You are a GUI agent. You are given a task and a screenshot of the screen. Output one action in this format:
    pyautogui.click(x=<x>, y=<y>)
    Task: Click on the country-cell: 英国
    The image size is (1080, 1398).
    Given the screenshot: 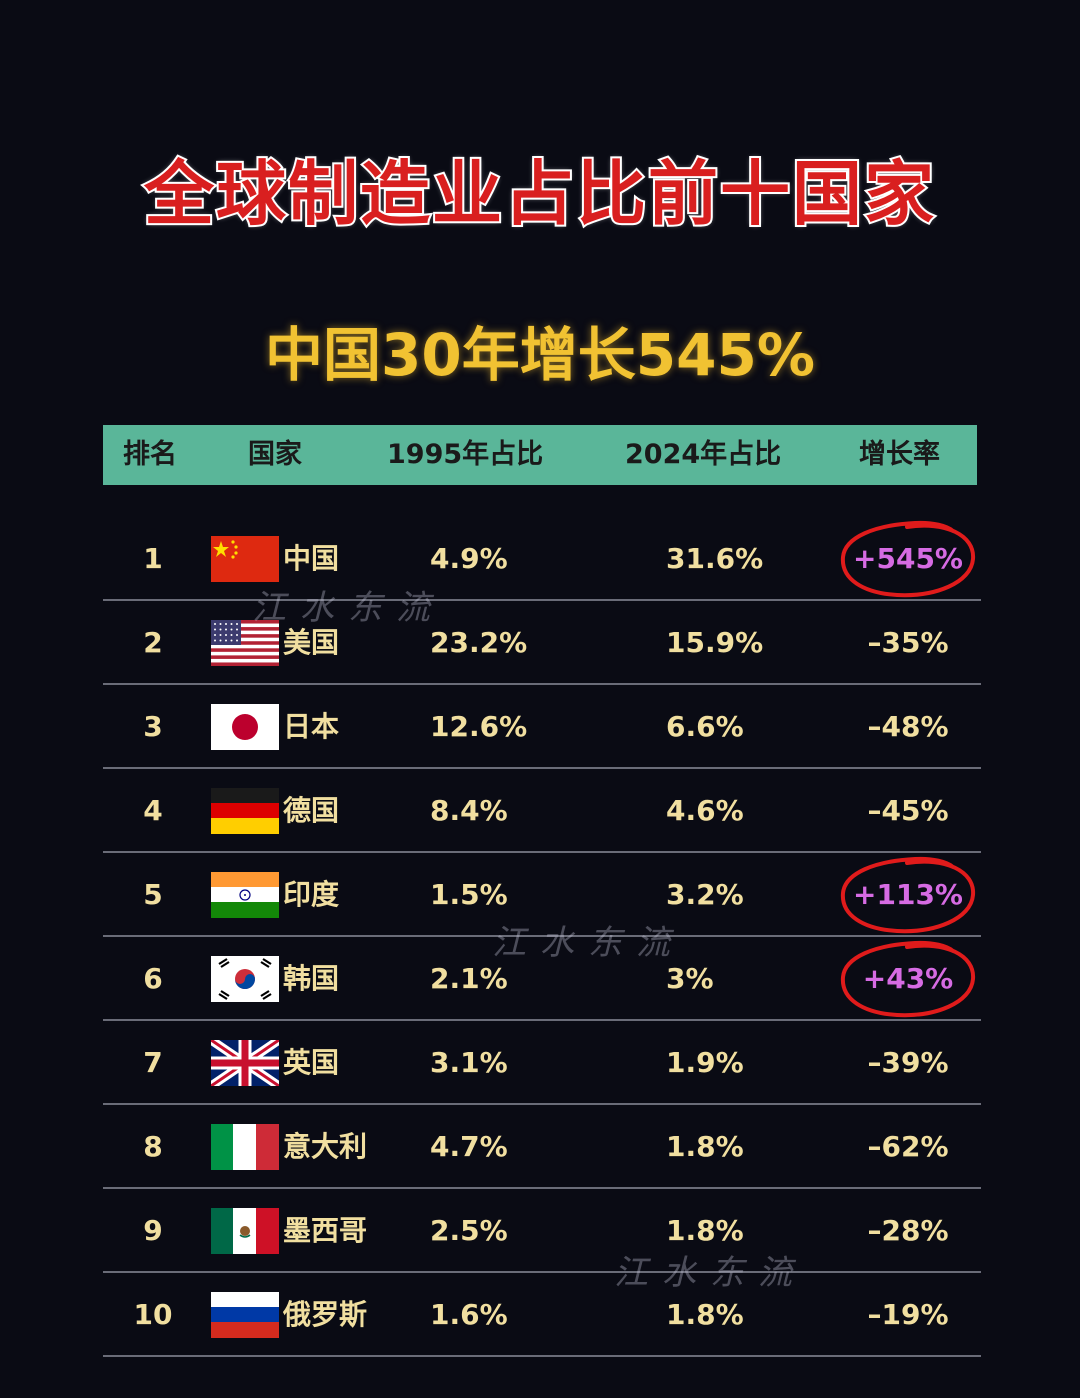 What is the action you would take?
    pyautogui.click(x=311, y=1062)
    